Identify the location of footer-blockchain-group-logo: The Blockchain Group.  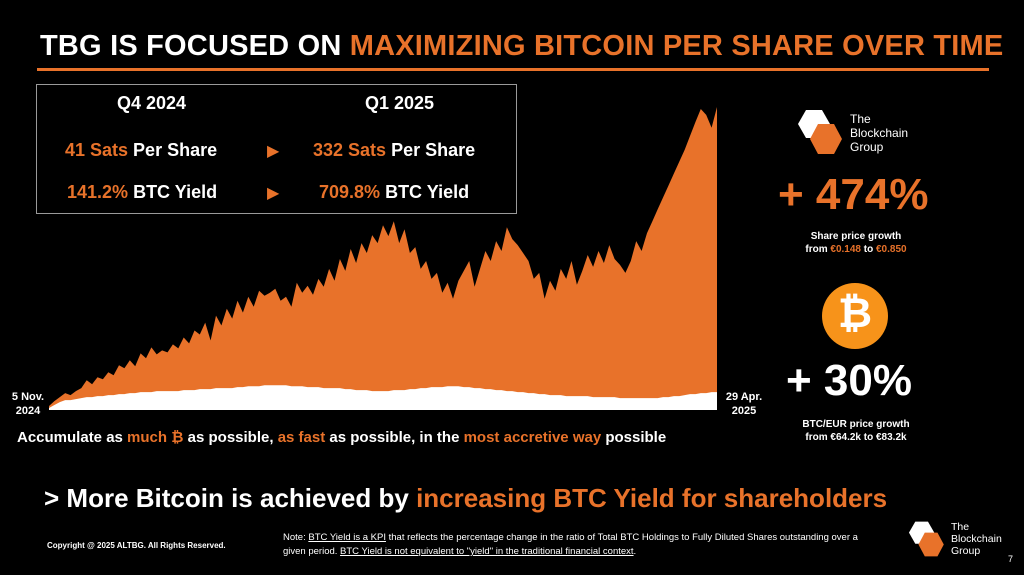
(958, 540).